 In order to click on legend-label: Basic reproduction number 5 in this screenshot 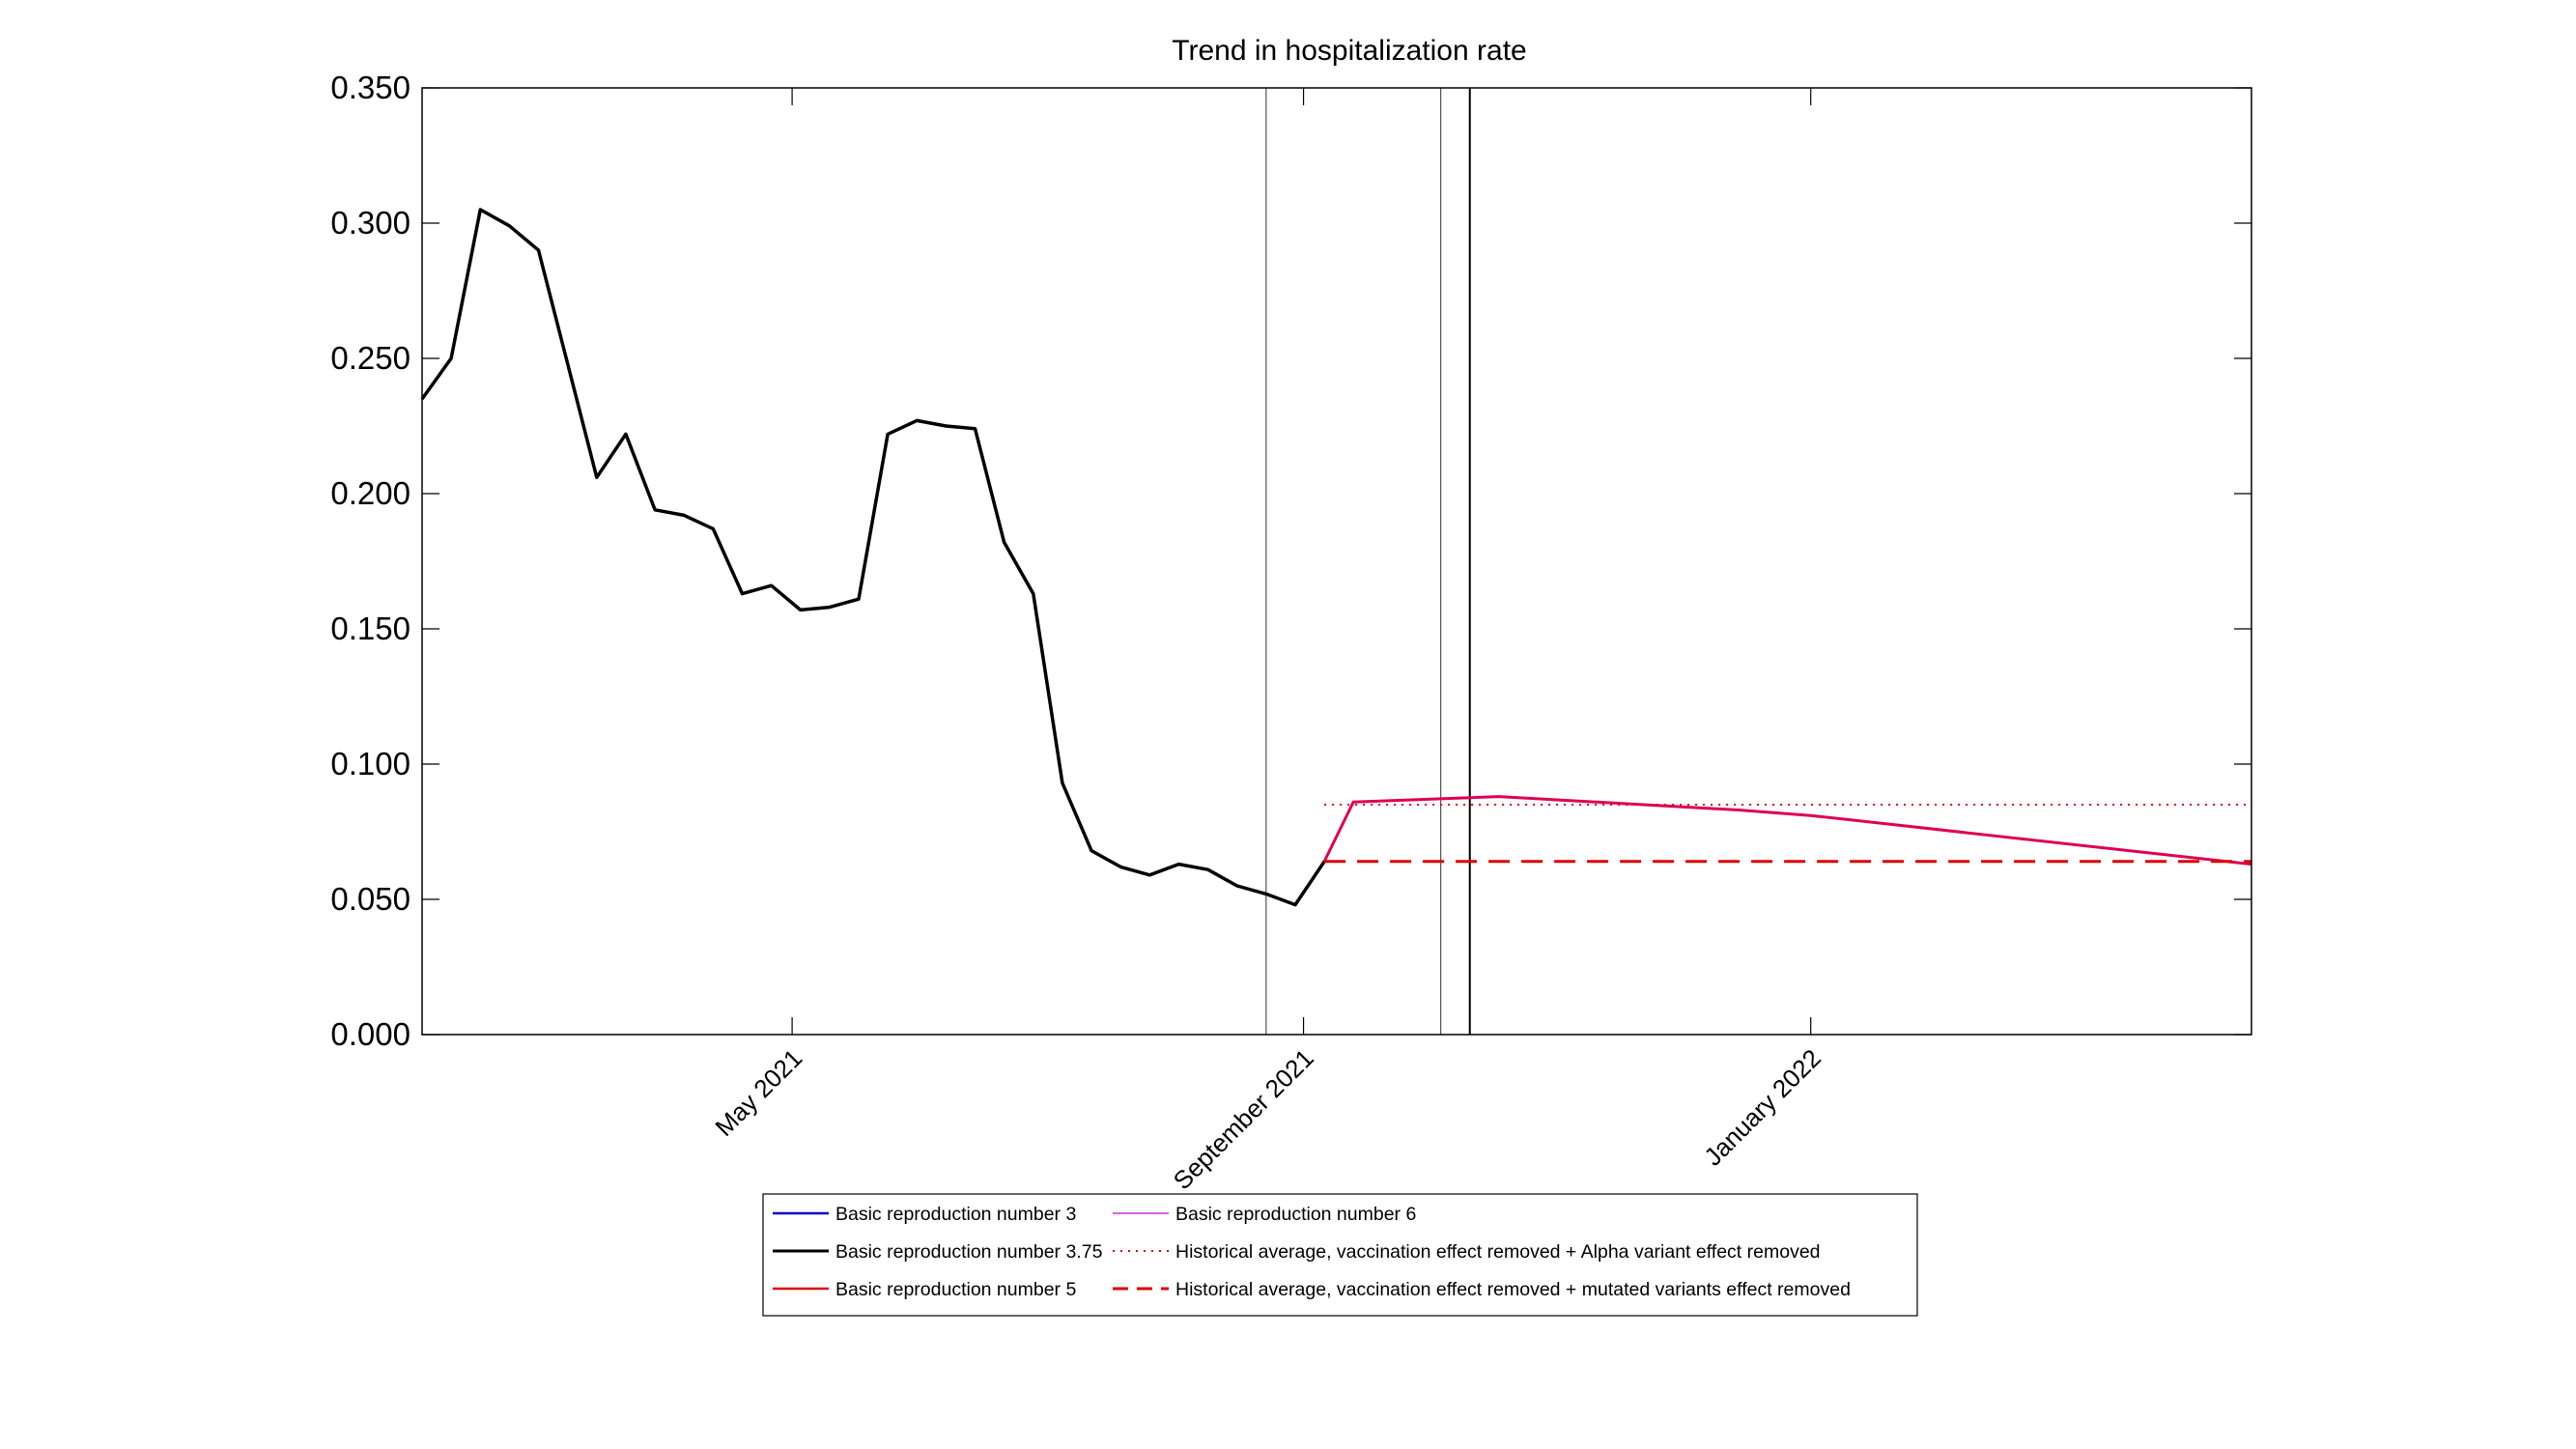, I will do `click(955, 1289)`.